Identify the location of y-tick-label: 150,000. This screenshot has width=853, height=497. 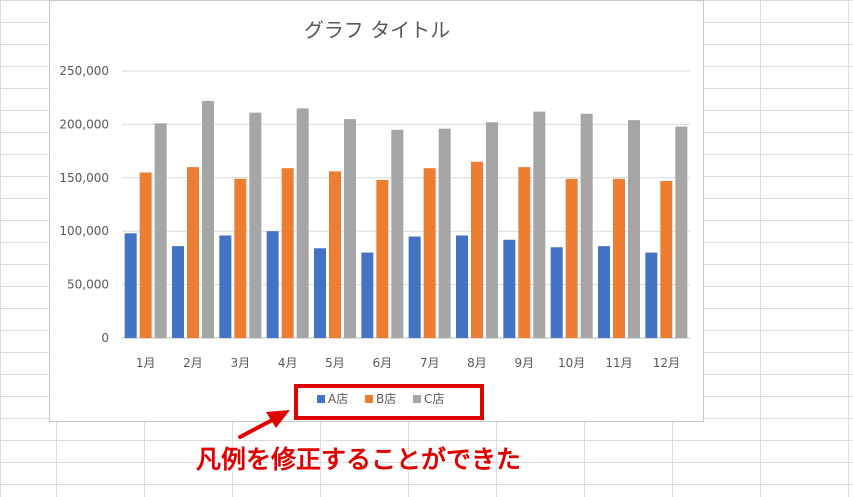
(84, 178).